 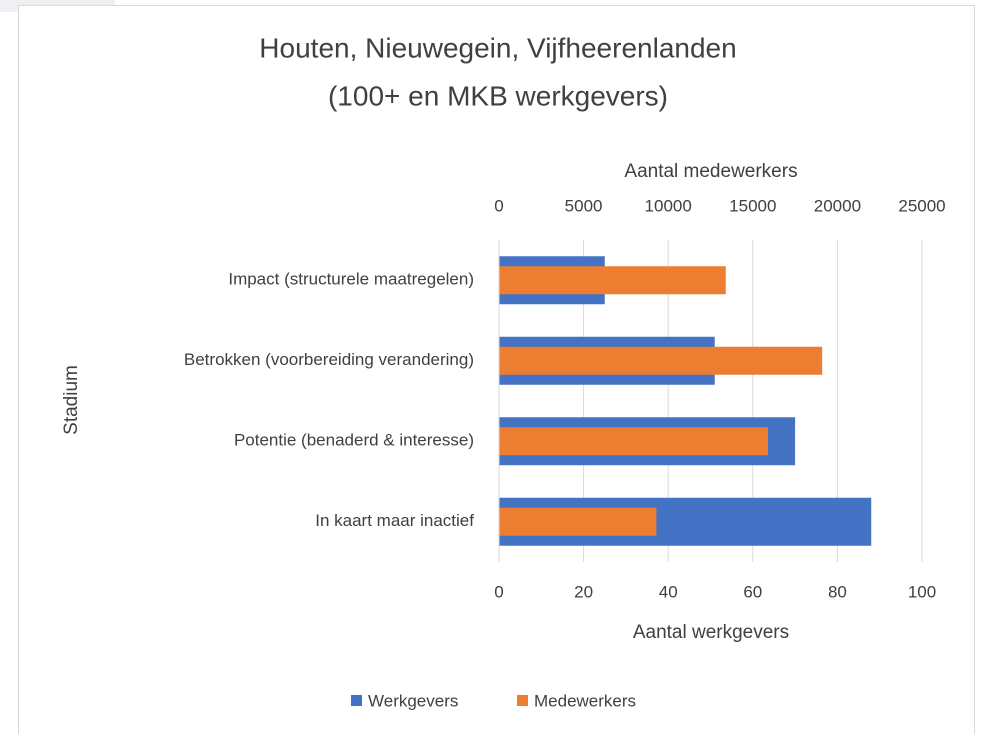 I want to click on legend-label: Medewerkers, so click(x=585, y=700).